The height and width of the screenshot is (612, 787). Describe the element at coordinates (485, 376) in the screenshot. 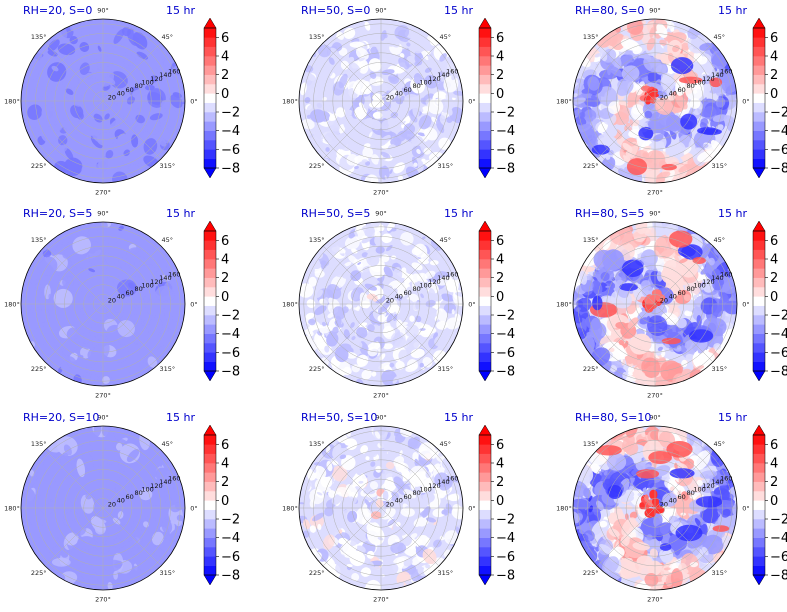

I see `colorbar-extend-min` at that location.